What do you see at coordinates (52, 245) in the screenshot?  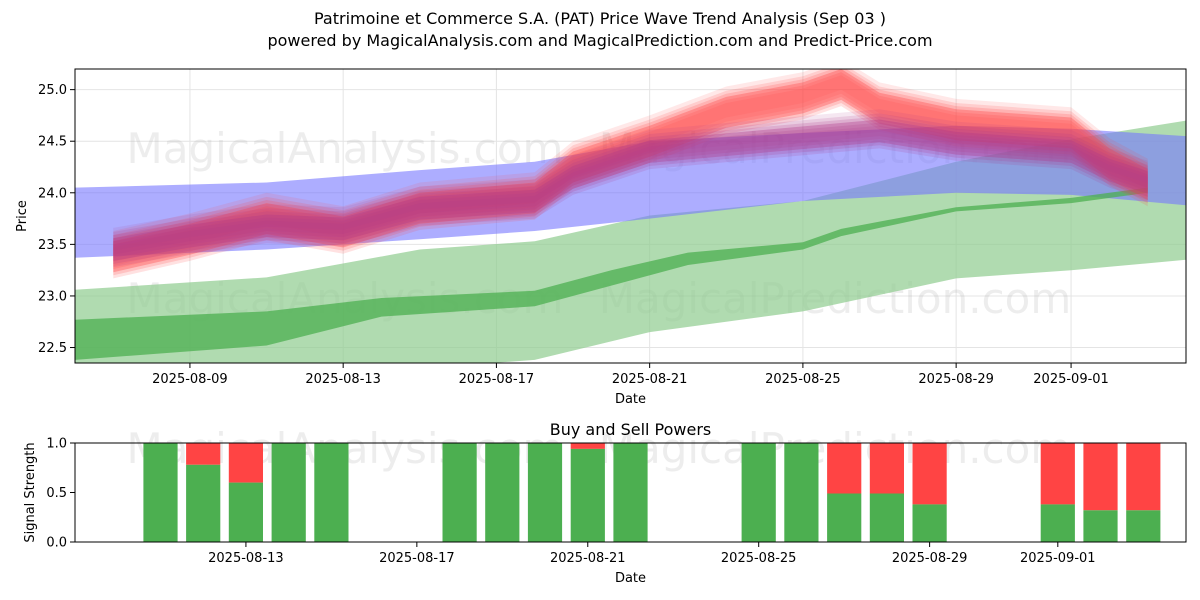 I see `y-tick-label: 23.5` at bounding box center [52, 245].